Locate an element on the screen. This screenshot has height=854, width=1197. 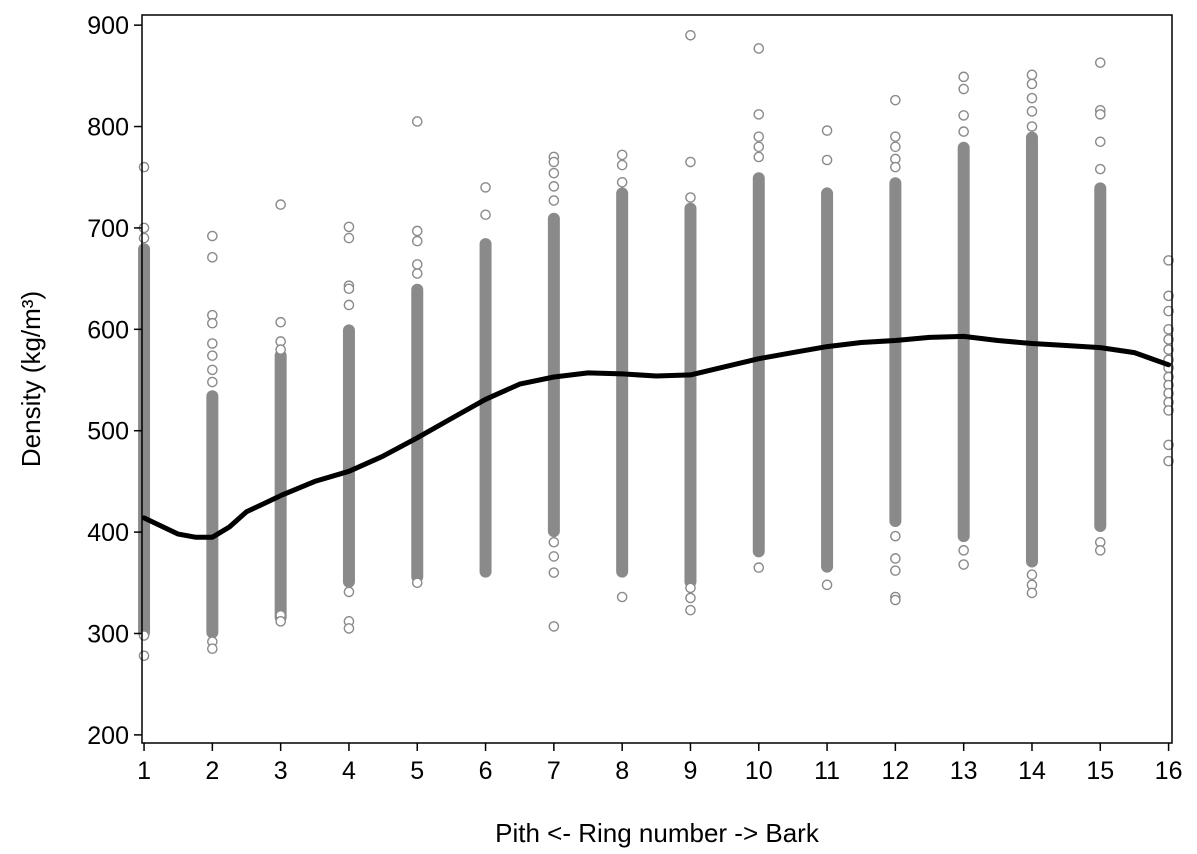
x-tick-label: 13 is located at coordinates (964, 771).